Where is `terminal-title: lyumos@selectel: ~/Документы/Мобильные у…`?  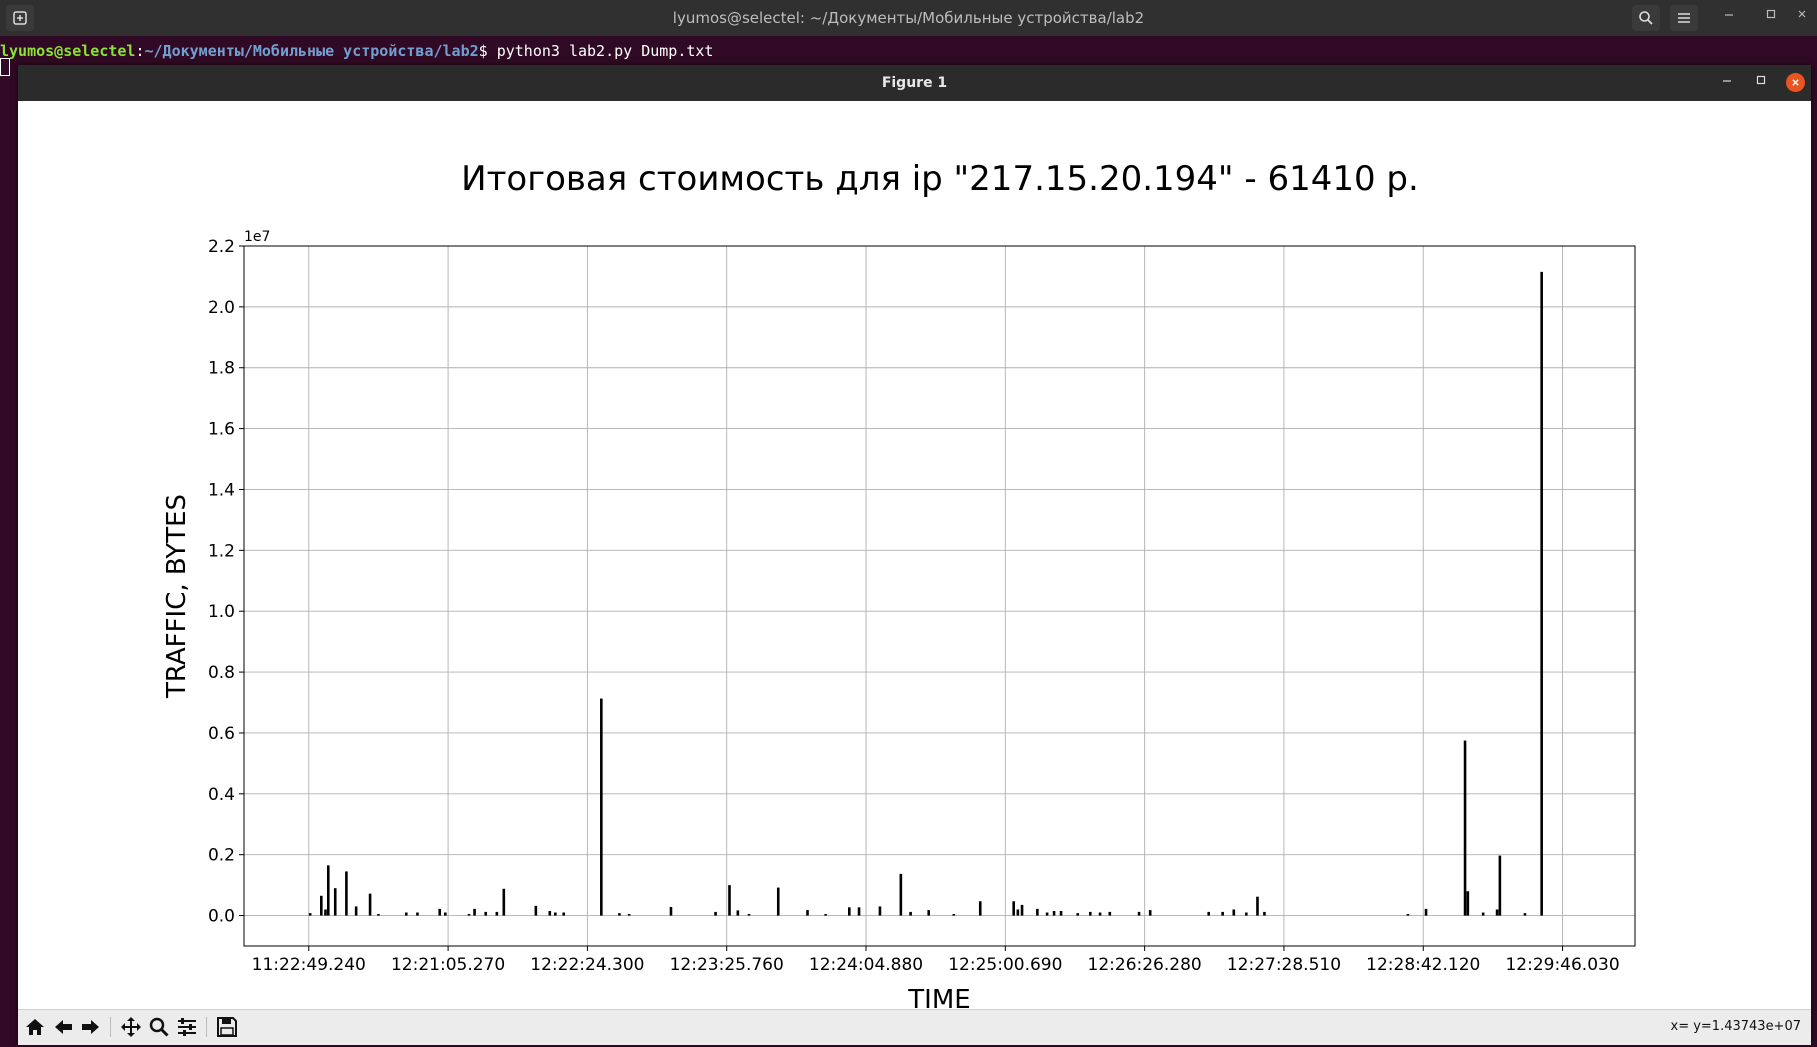
terminal-title: lyumos@selectel: ~/Документы/Мобильные у… is located at coordinates (908, 18).